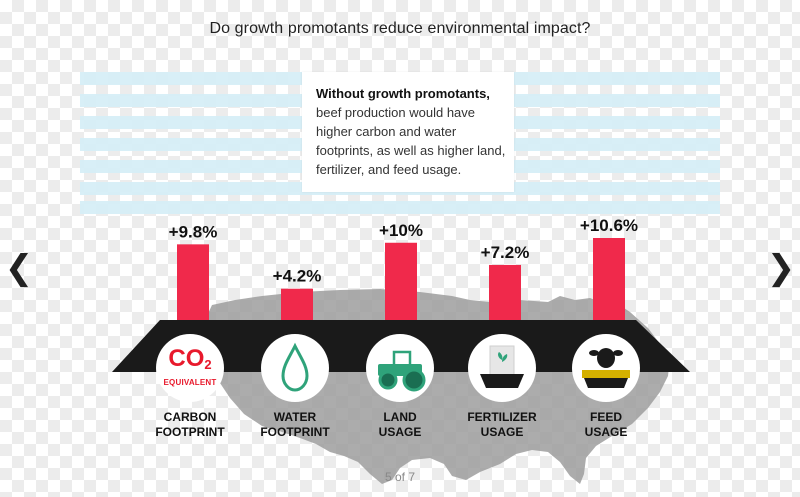  What do you see at coordinates (502, 368) in the screenshot?
I see `fertilizer-bag-icon` at bounding box center [502, 368].